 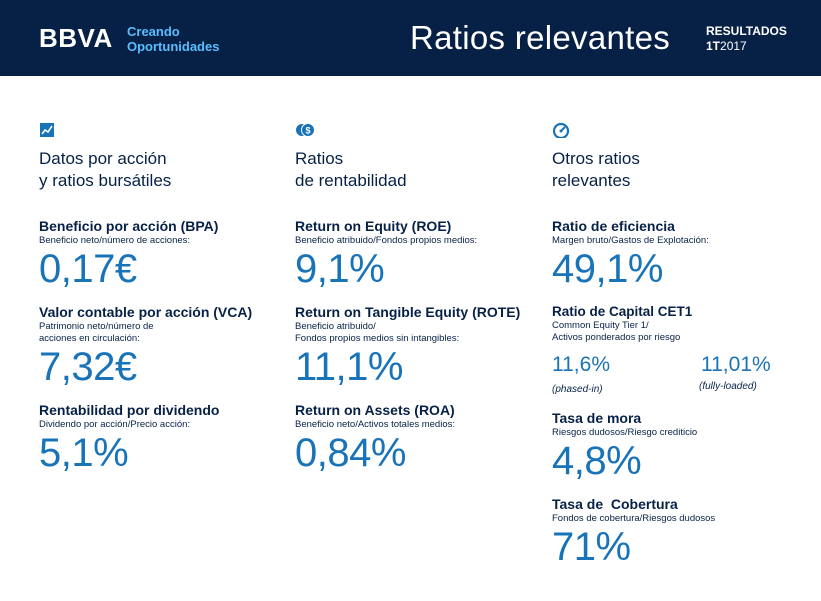 I want to click on metric-description: Dividendo por acción/Precio acción:, so click(x=129, y=425).